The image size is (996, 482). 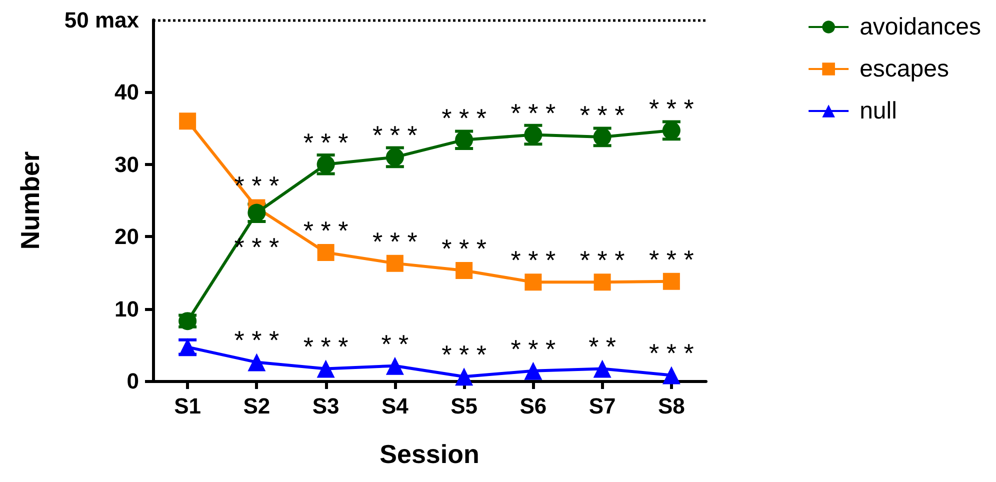 What do you see at coordinates (126, 309) in the screenshot?
I see `y-tick-label: 10` at bounding box center [126, 309].